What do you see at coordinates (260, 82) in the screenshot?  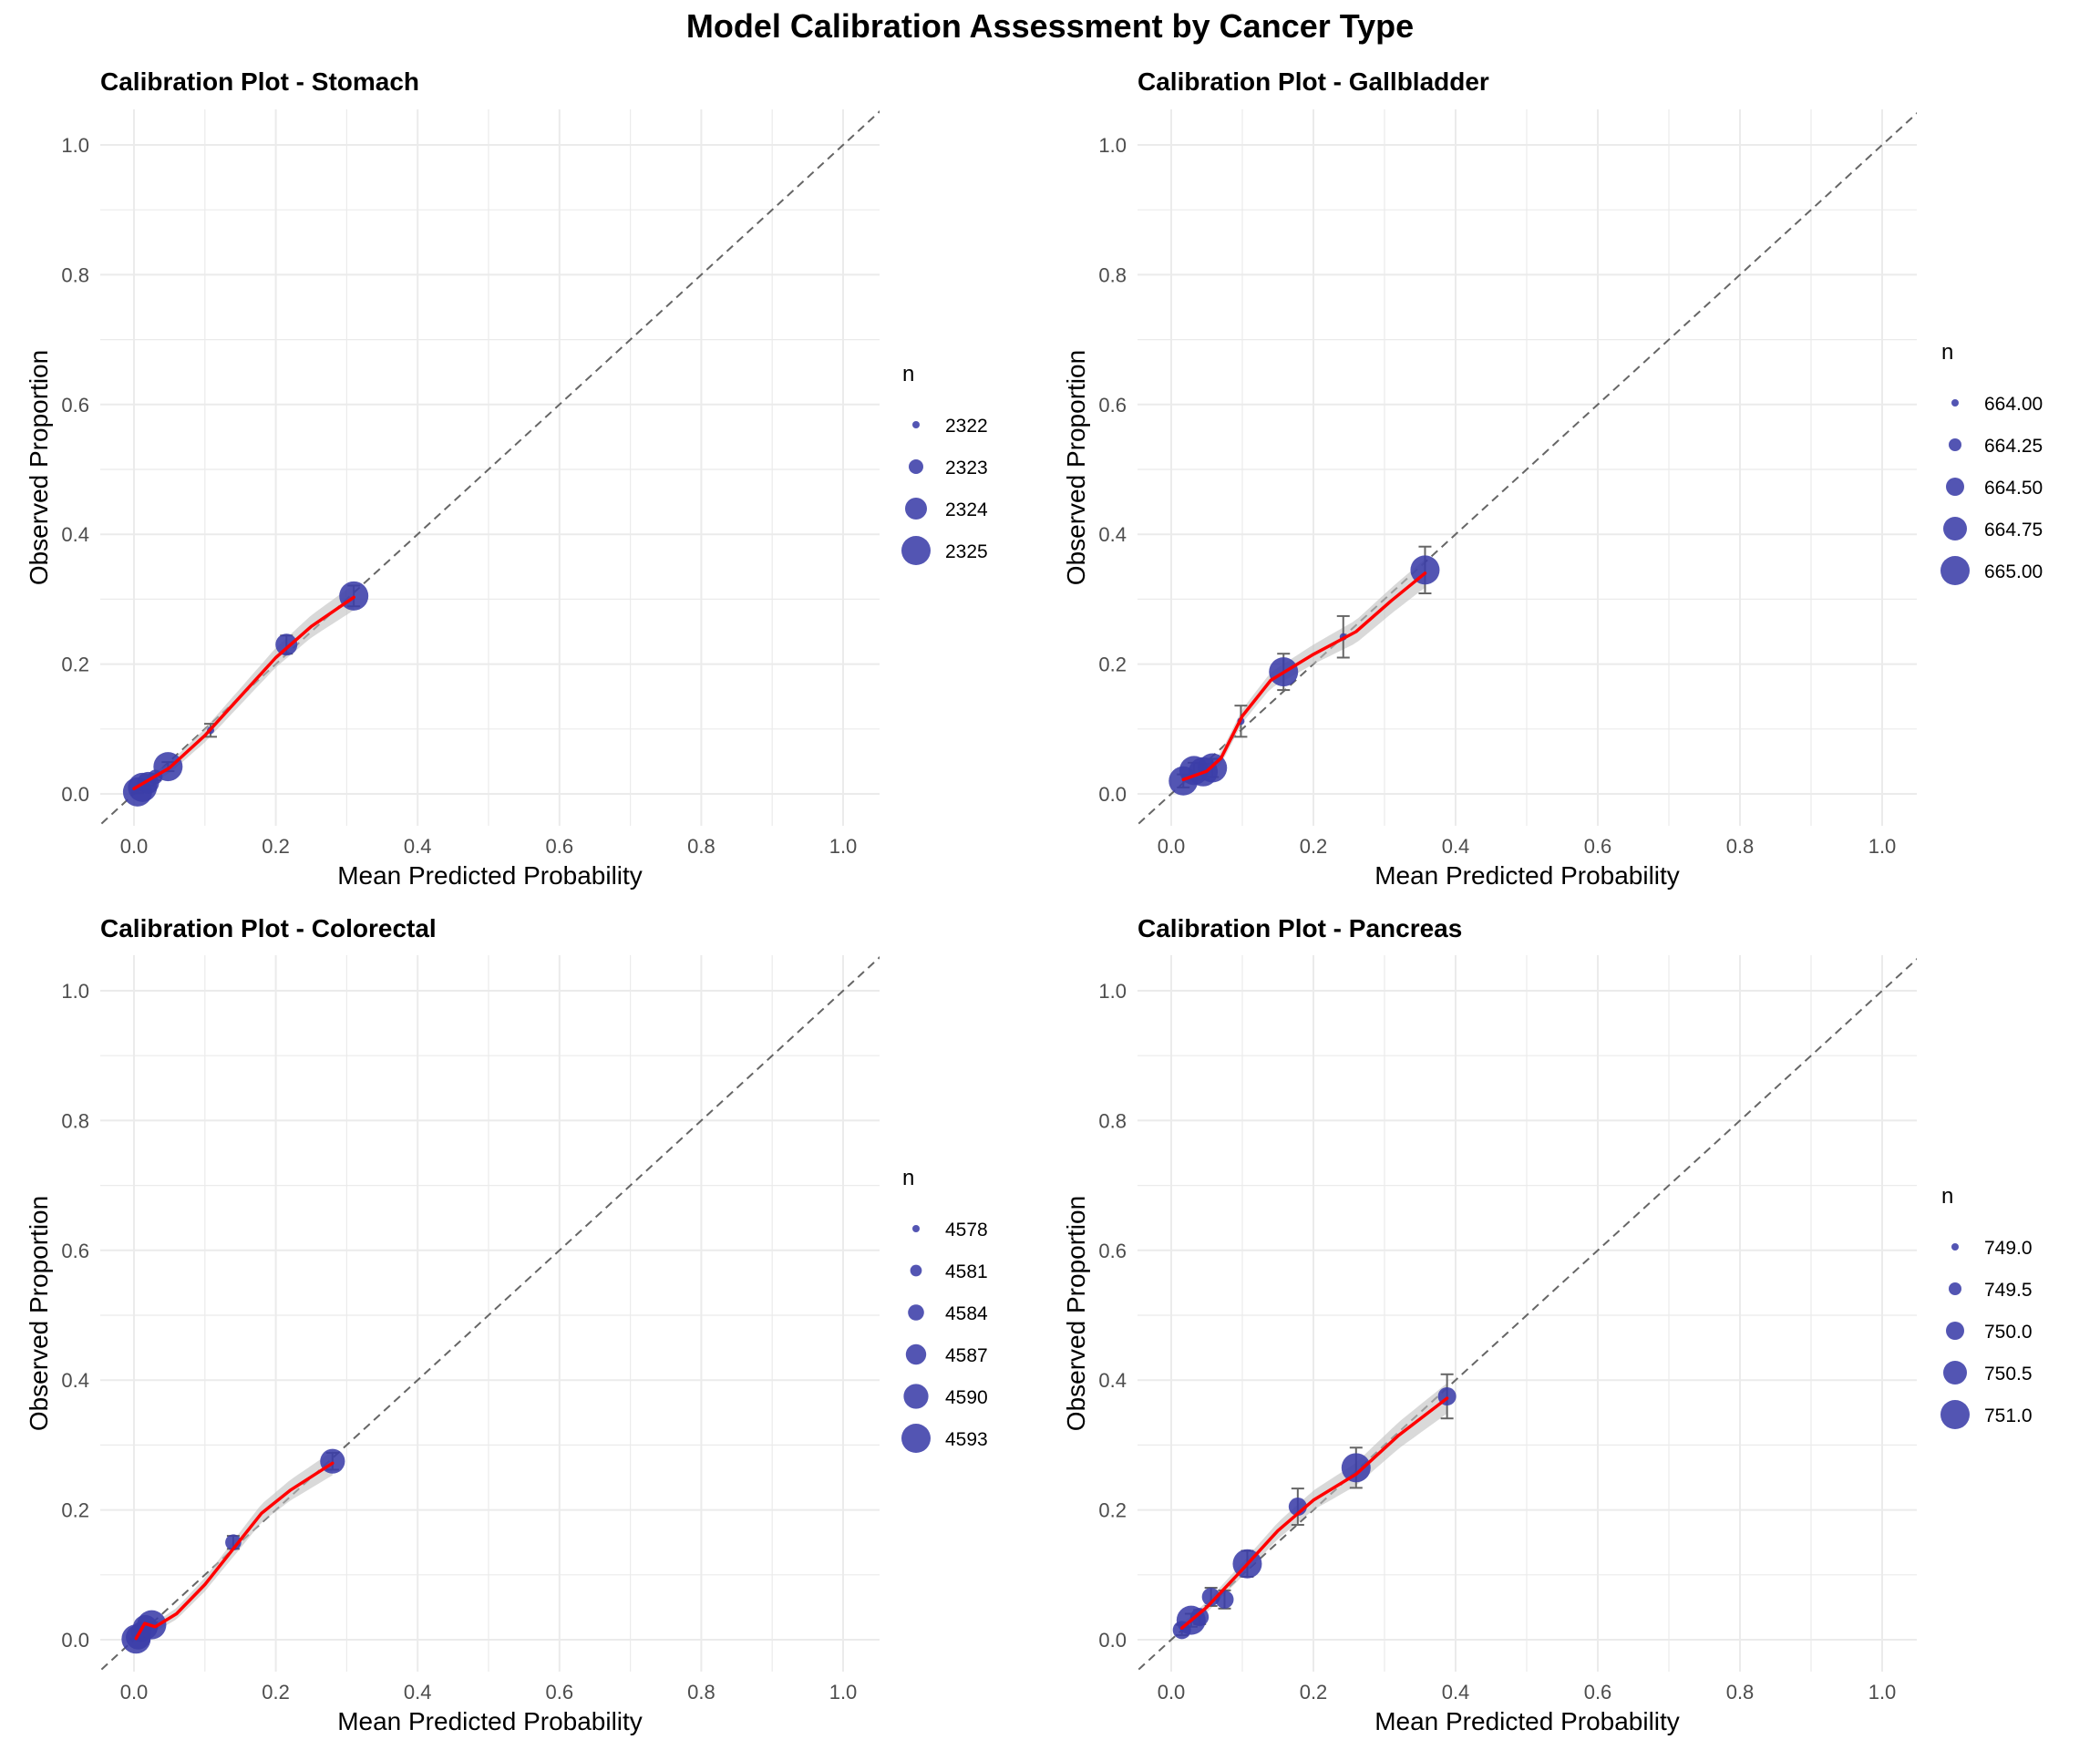 I see `panel-title-stomach: Calibration Plot - Stomach` at bounding box center [260, 82].